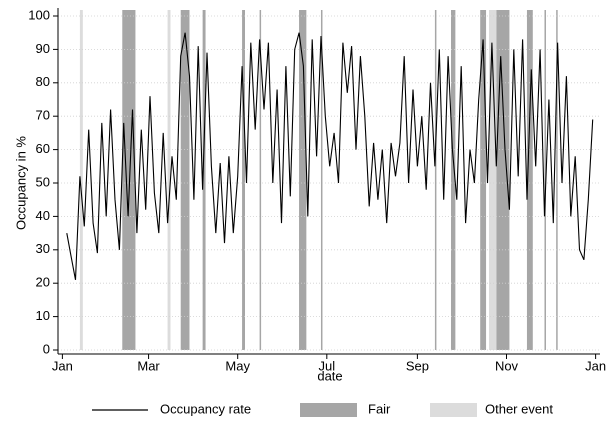  I want to click on y-tick-label: 0, so click(46, 348).